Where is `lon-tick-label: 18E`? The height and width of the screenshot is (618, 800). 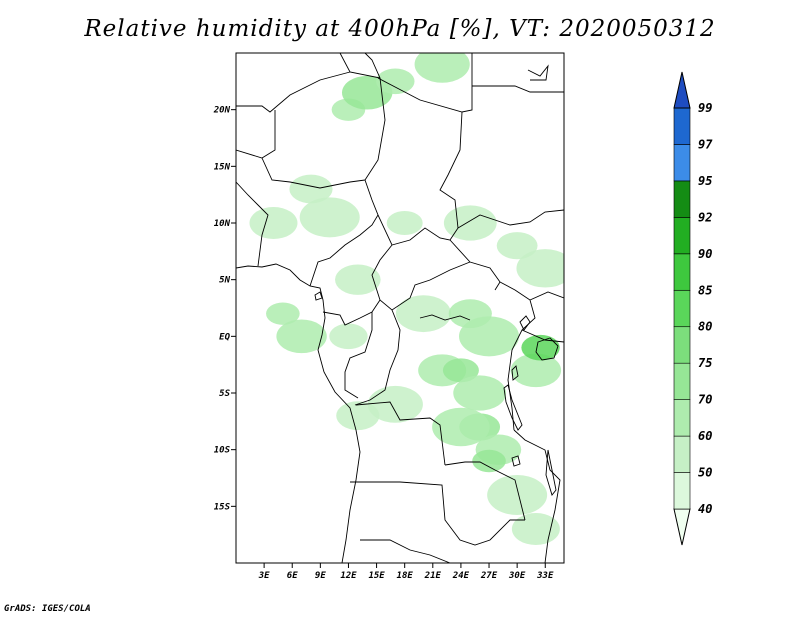
lon-tick-label: 18E is located at coordinates (405, 576).